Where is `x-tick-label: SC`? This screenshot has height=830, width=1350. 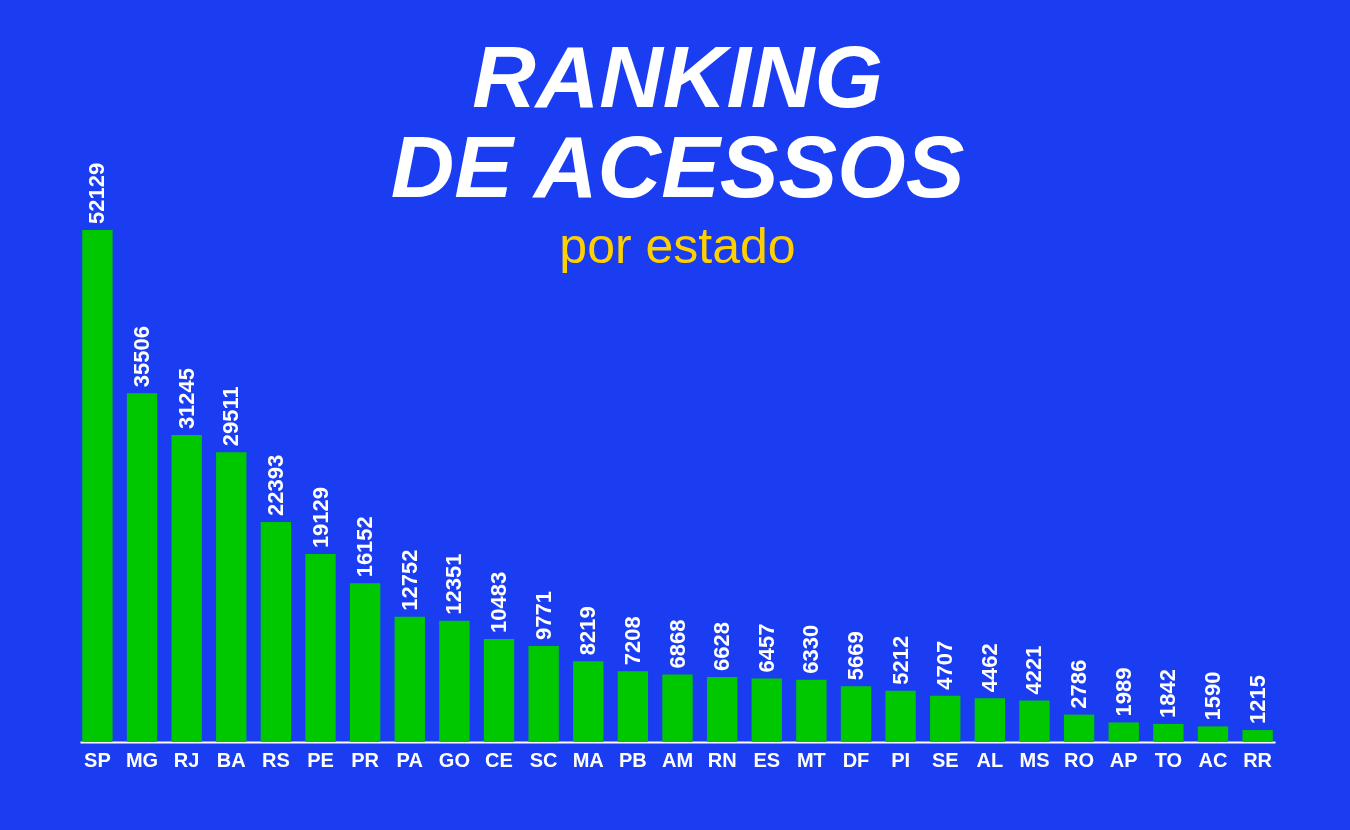
x-tick-label: SC is located at coordinates (543, 759).